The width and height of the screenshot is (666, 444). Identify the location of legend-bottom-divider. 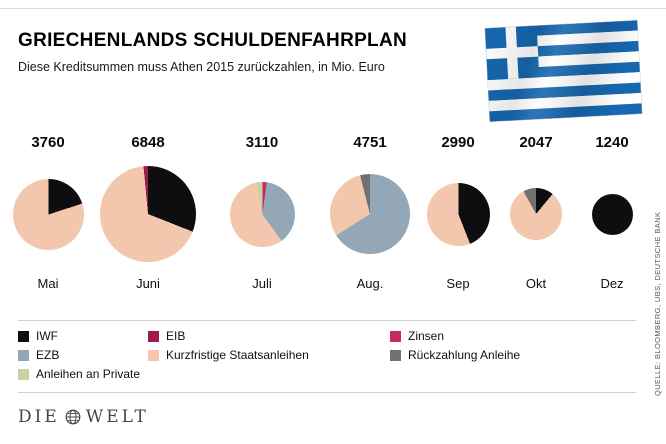
(327, 392).